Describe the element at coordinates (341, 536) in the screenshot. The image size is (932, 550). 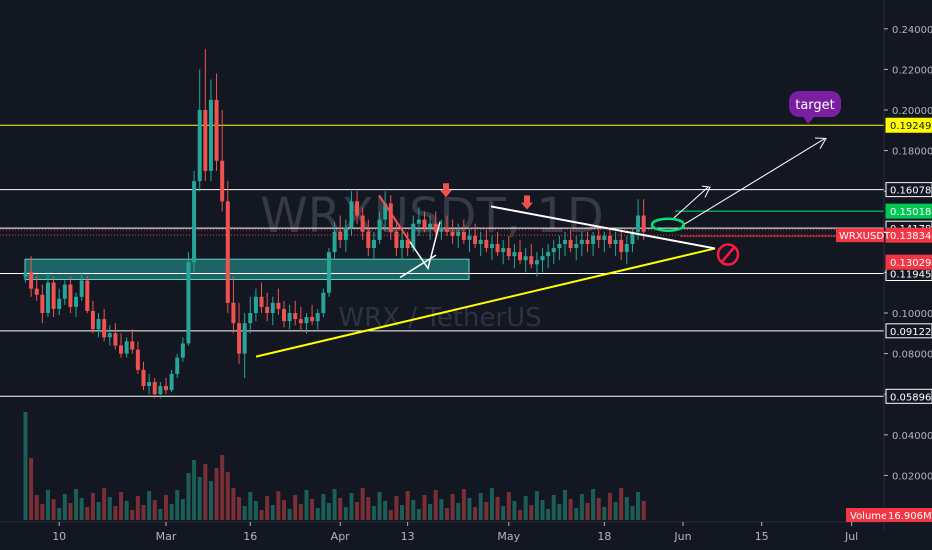
I see `x-tick-label: Apr` at that location.